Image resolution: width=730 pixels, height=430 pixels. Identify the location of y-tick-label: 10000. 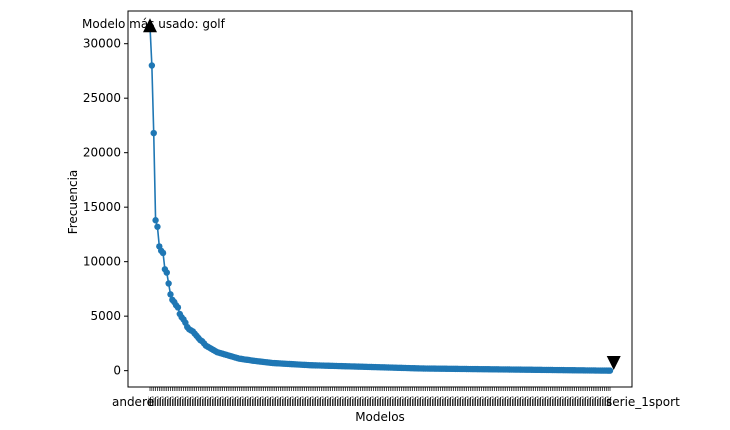
(102, 262).